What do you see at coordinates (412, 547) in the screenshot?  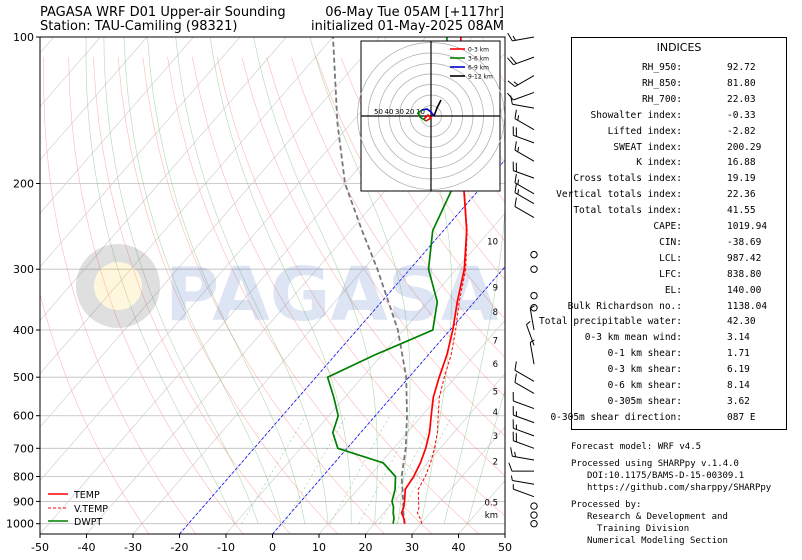 I see `x-tick-label: 30` at bounding box center [412, 547].